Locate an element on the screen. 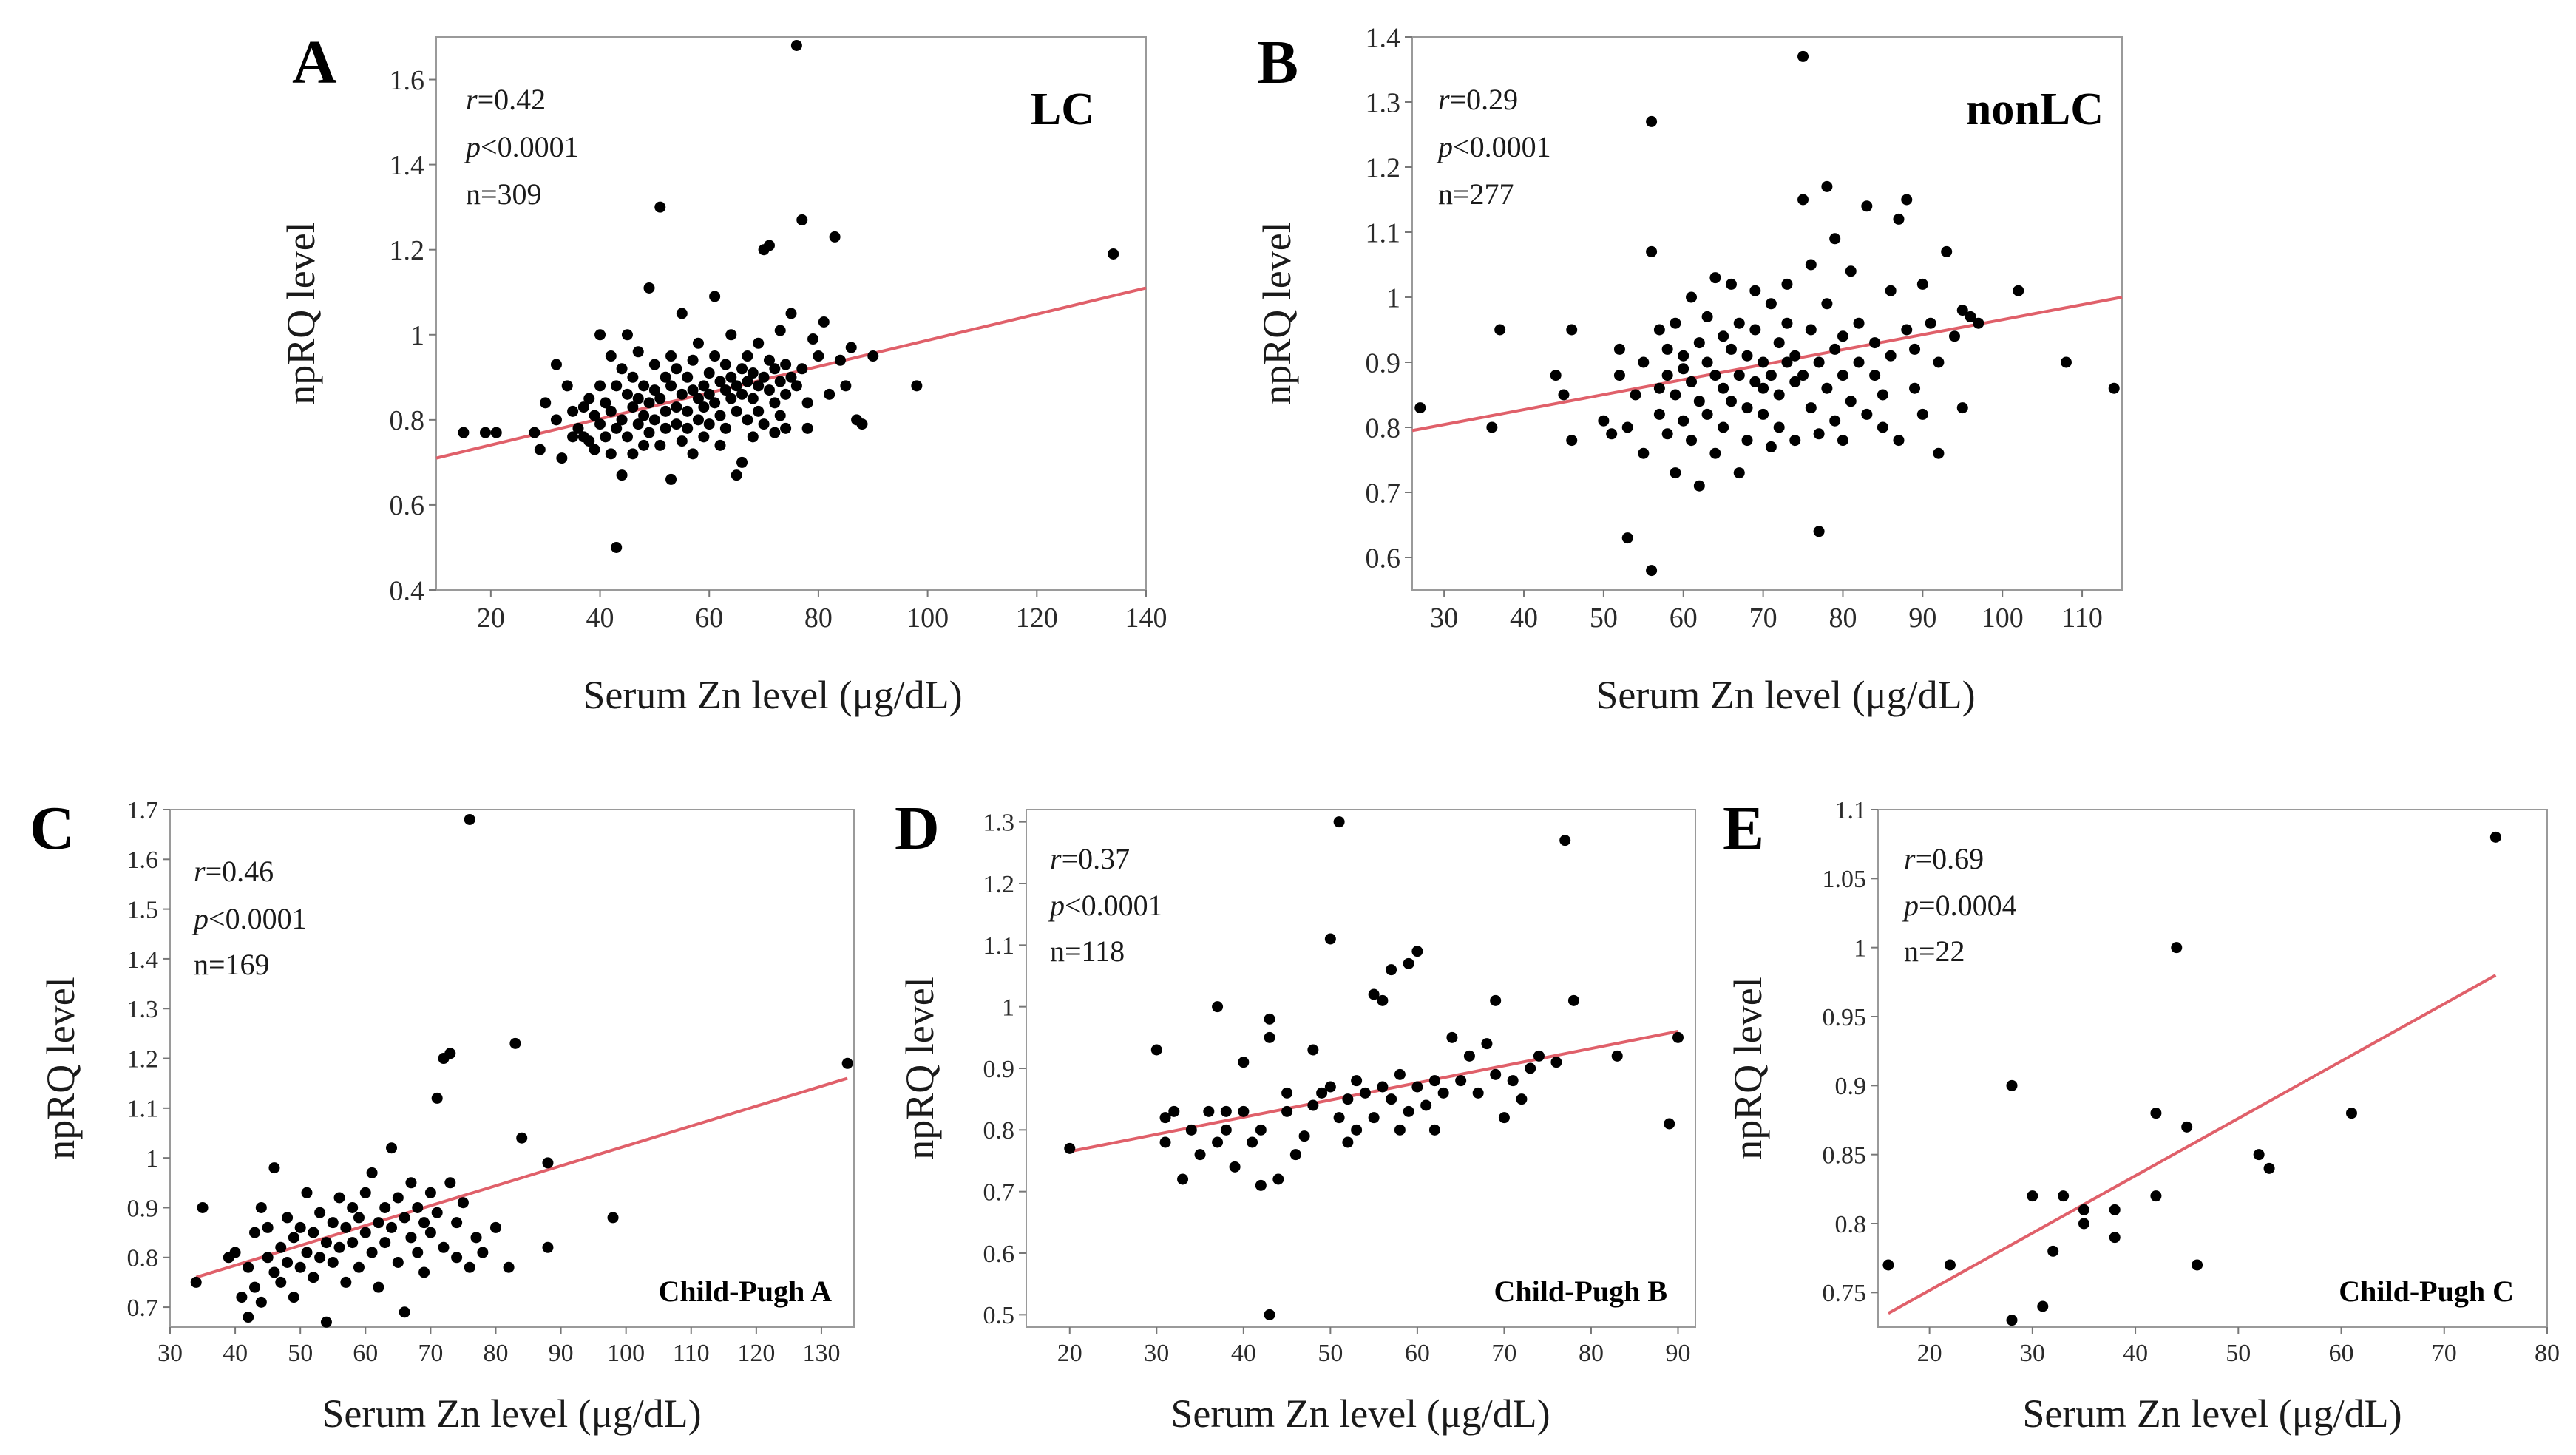 This screenshot has width=2576, height=1455. x-tick-label: 80 is located at coordinates (495, 1354).